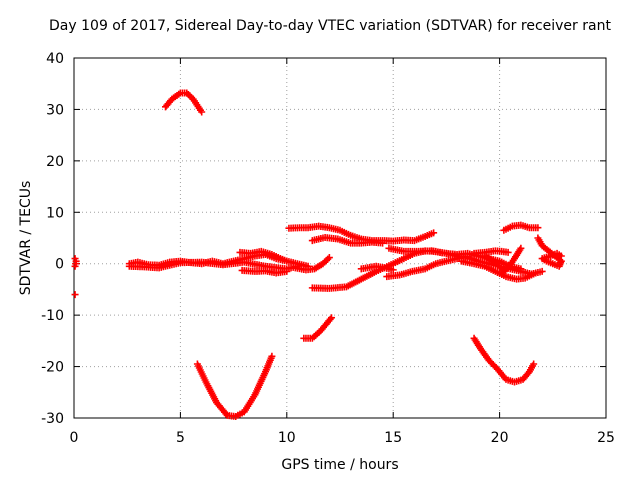  I want to click on series-s22, so click(549, 252).